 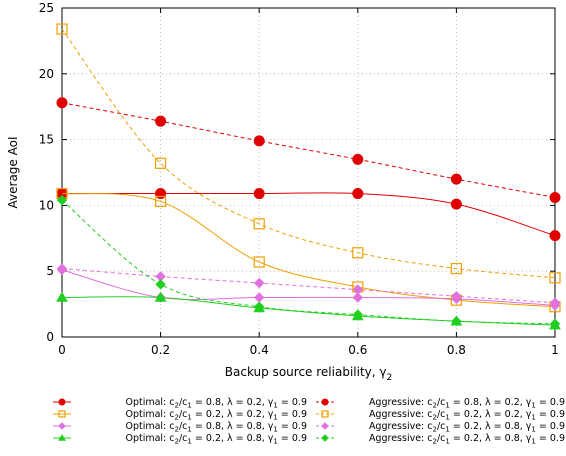 I want to click on y-tick-label: 15, so click(x=46, y=140).